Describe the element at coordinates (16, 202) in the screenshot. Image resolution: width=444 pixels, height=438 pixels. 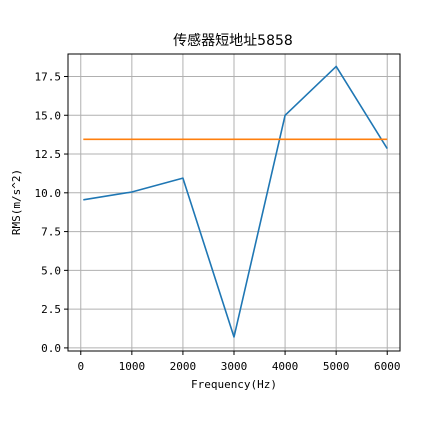
I see `y-axis-label: RMS(m/s^2)` at that location.